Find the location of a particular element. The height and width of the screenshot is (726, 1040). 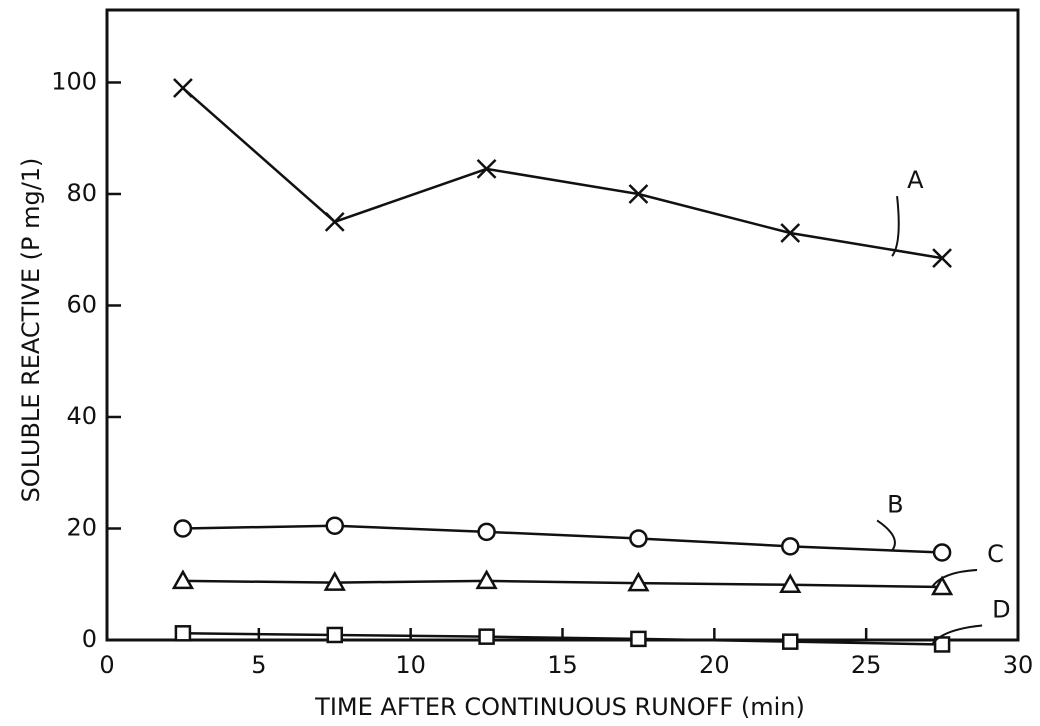

series-label: C is located at coordinates (995, 554).